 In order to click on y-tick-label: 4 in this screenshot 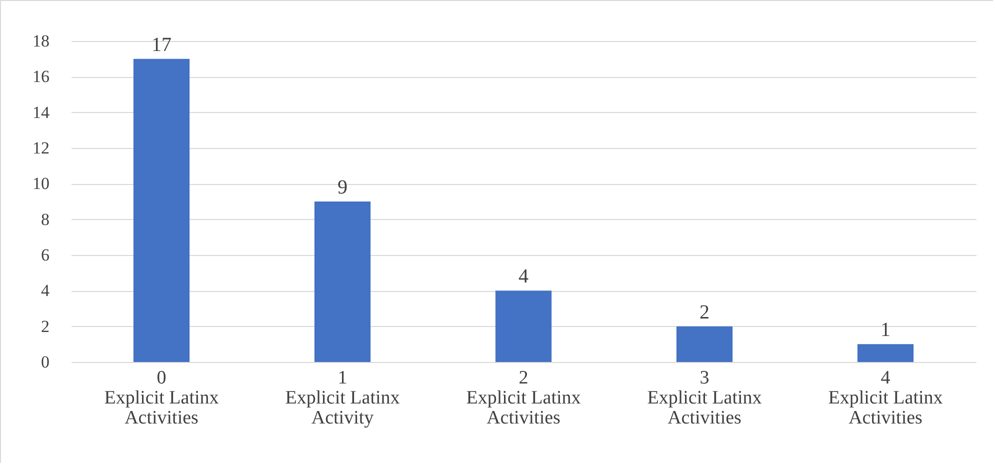, I will do `click(45, 290)`.